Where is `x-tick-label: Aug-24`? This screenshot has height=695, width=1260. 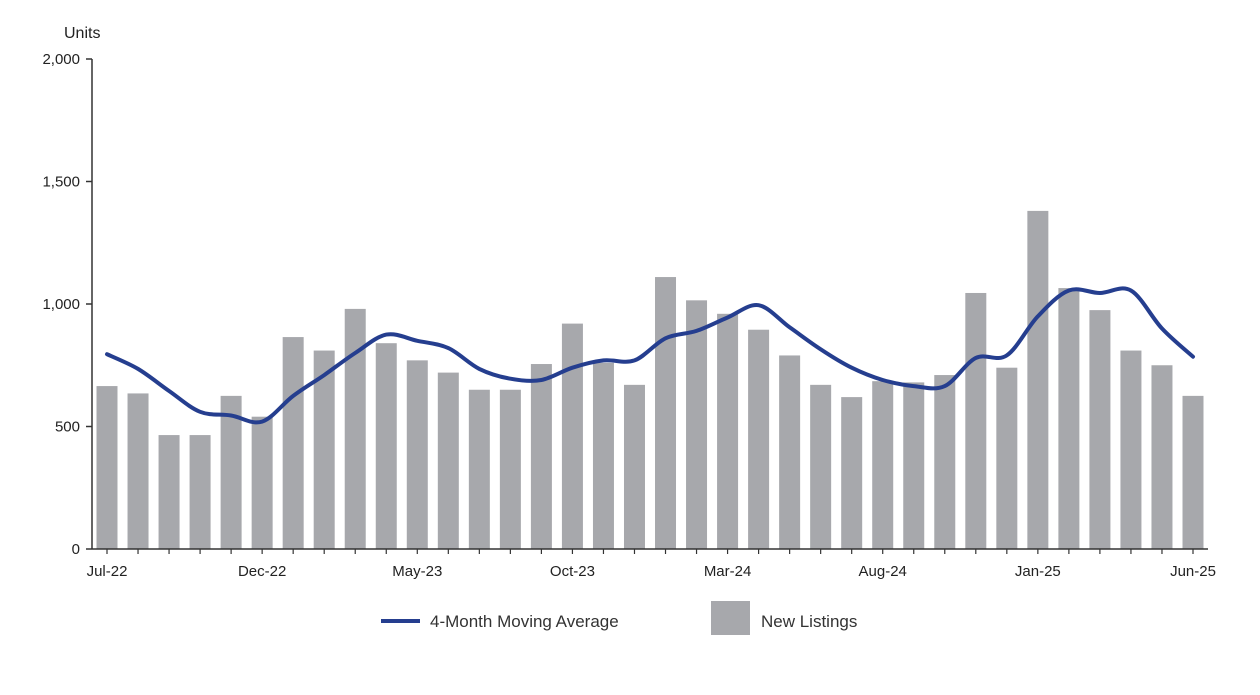 x-tick-label: Aug-24 is located at coordinates (883, 571).